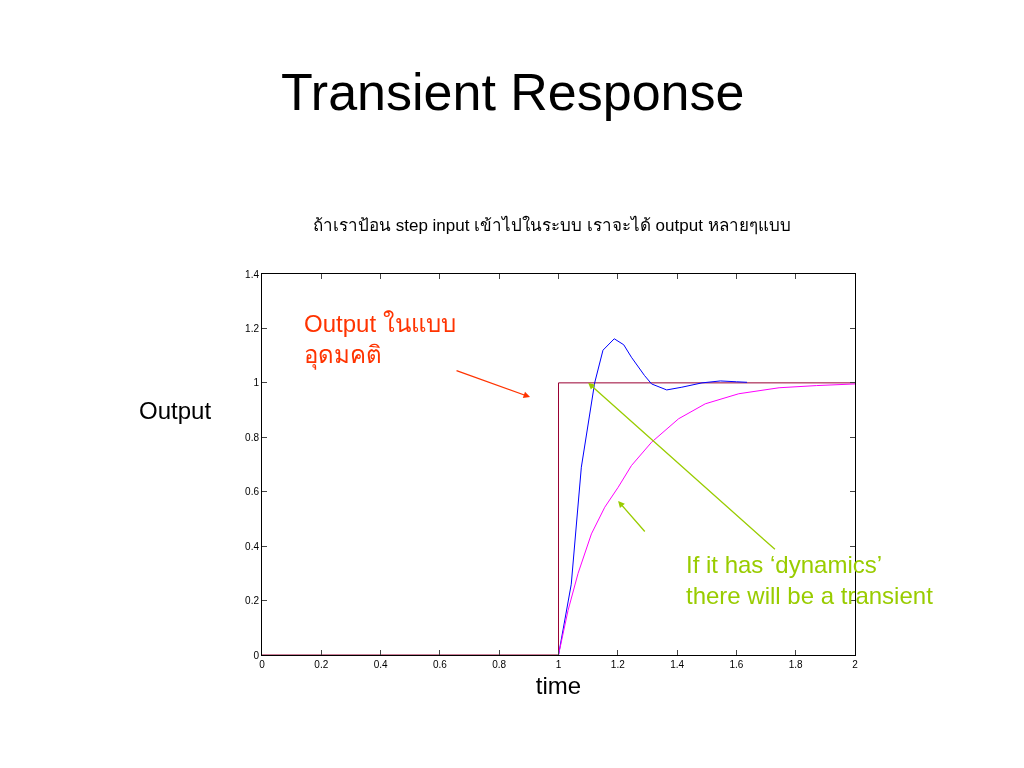 The image size is (1024, 768). What do you see at coordinates (380, 664) in the screenshot?
I see `x-tick-label: 0.4` at bounding box center [380, 664].